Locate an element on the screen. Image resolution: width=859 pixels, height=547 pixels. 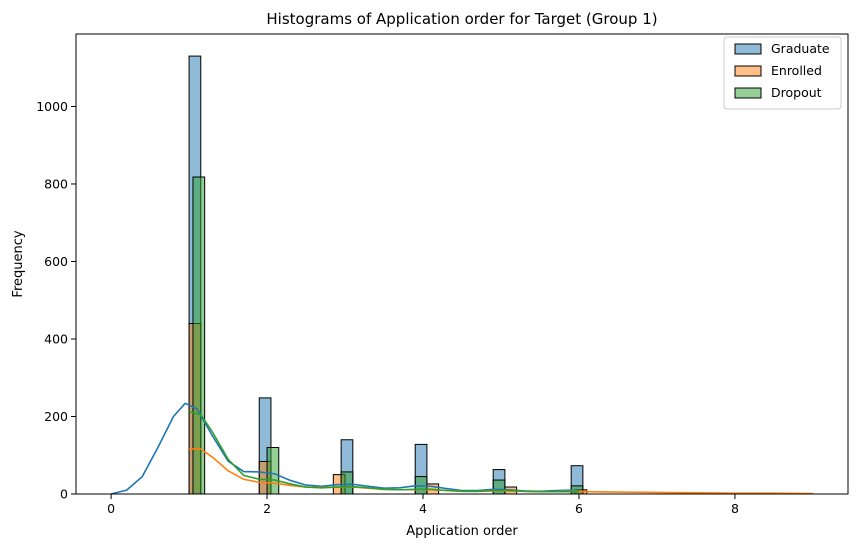
x-tick-label: 6 is located at coordinates (579, 508).